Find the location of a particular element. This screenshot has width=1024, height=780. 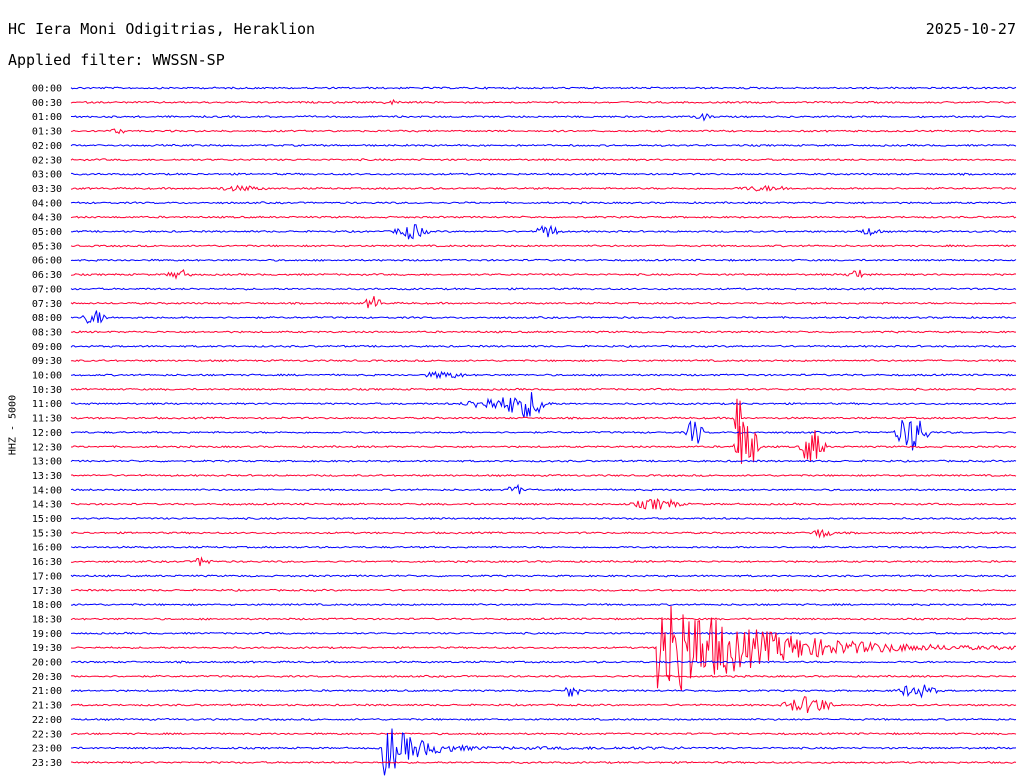

time-tick-label: 05:00 is located at coordinates (47, 232).